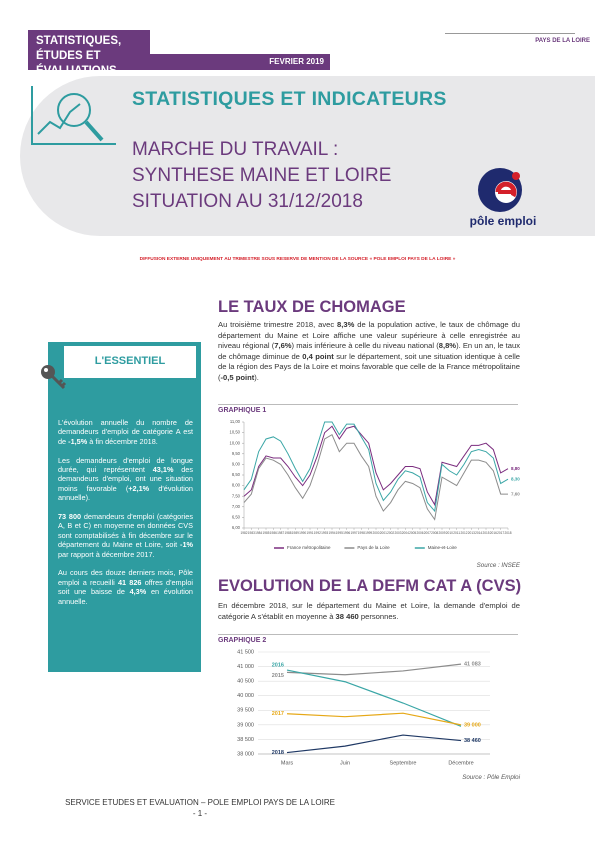  What do you see at coordinates (245, 754) in the screenshot?
I see `y-tick-label: 38 000` at bounding box center [245, 754].